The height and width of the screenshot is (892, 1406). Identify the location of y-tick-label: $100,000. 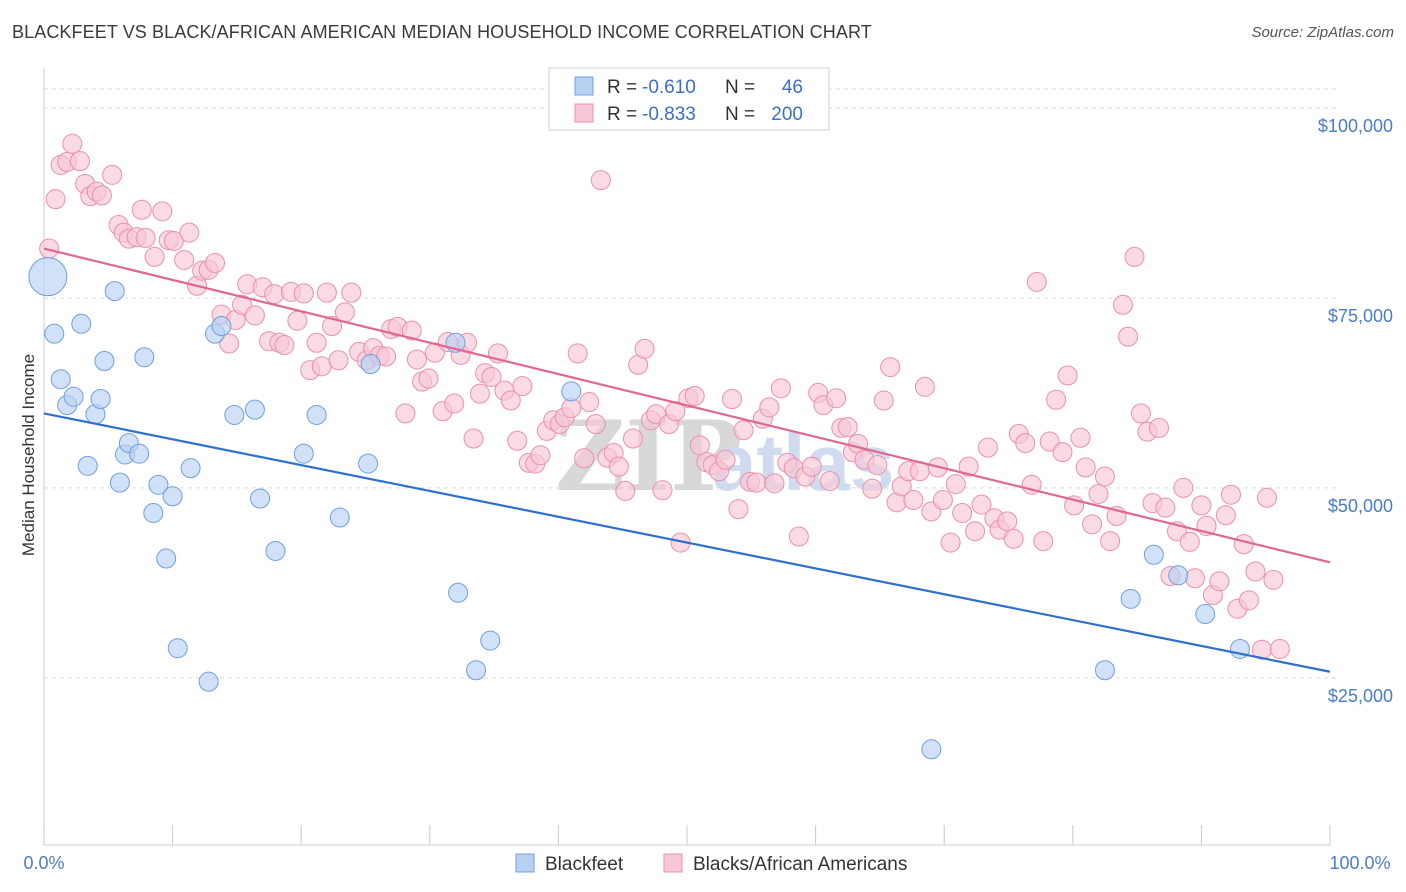
(1355, 126).